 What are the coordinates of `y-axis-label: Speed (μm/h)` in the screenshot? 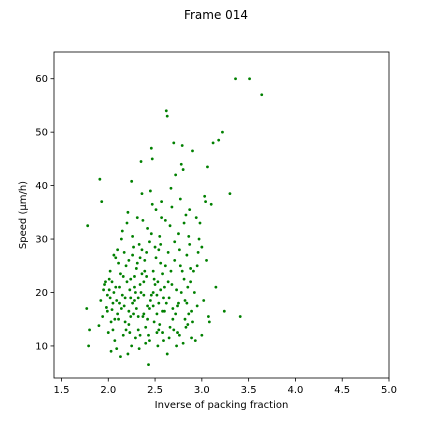 It's located at (23, 215).